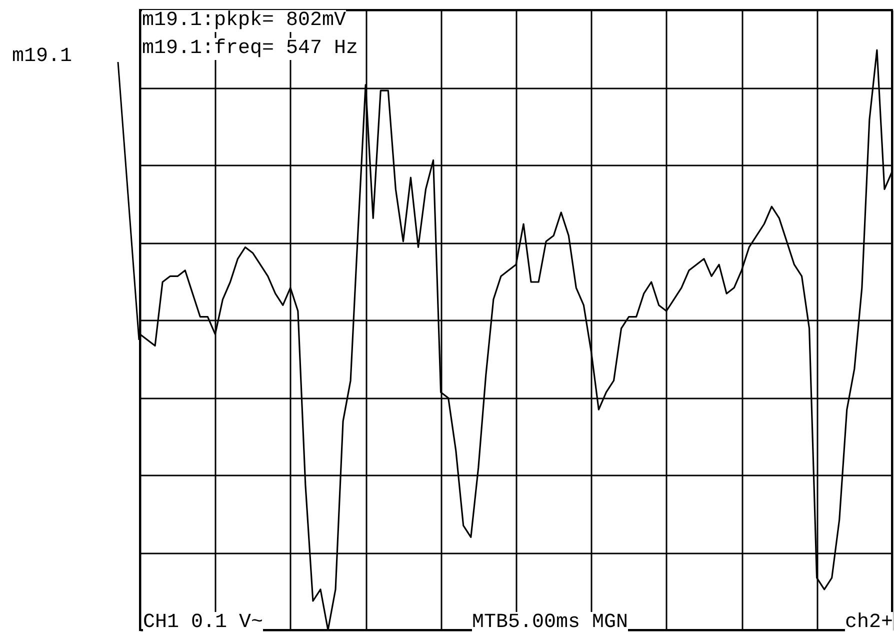 The width and height of the screenshot is (894, 635). I want to click on annotation: MTB5.00ms MGN, so click(550, 622).